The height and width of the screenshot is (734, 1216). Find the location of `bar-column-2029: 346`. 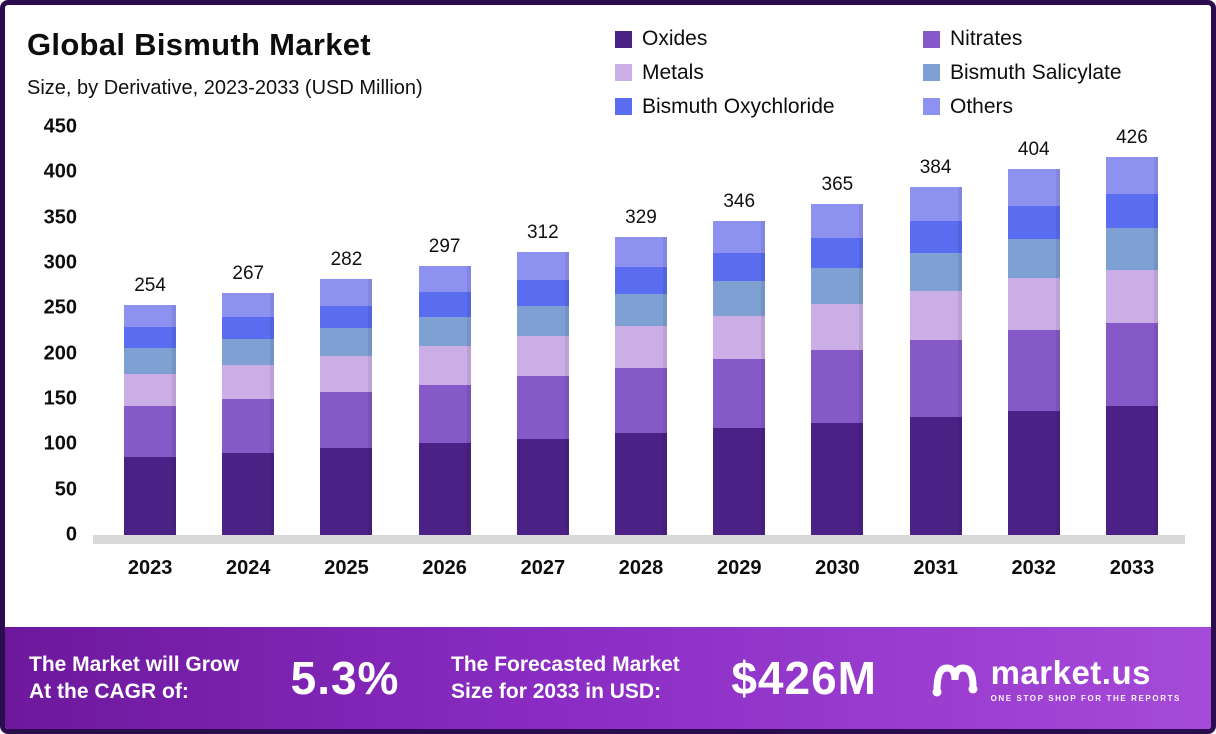

bar-column-2029: 346 is located at coordinates (739, 331).